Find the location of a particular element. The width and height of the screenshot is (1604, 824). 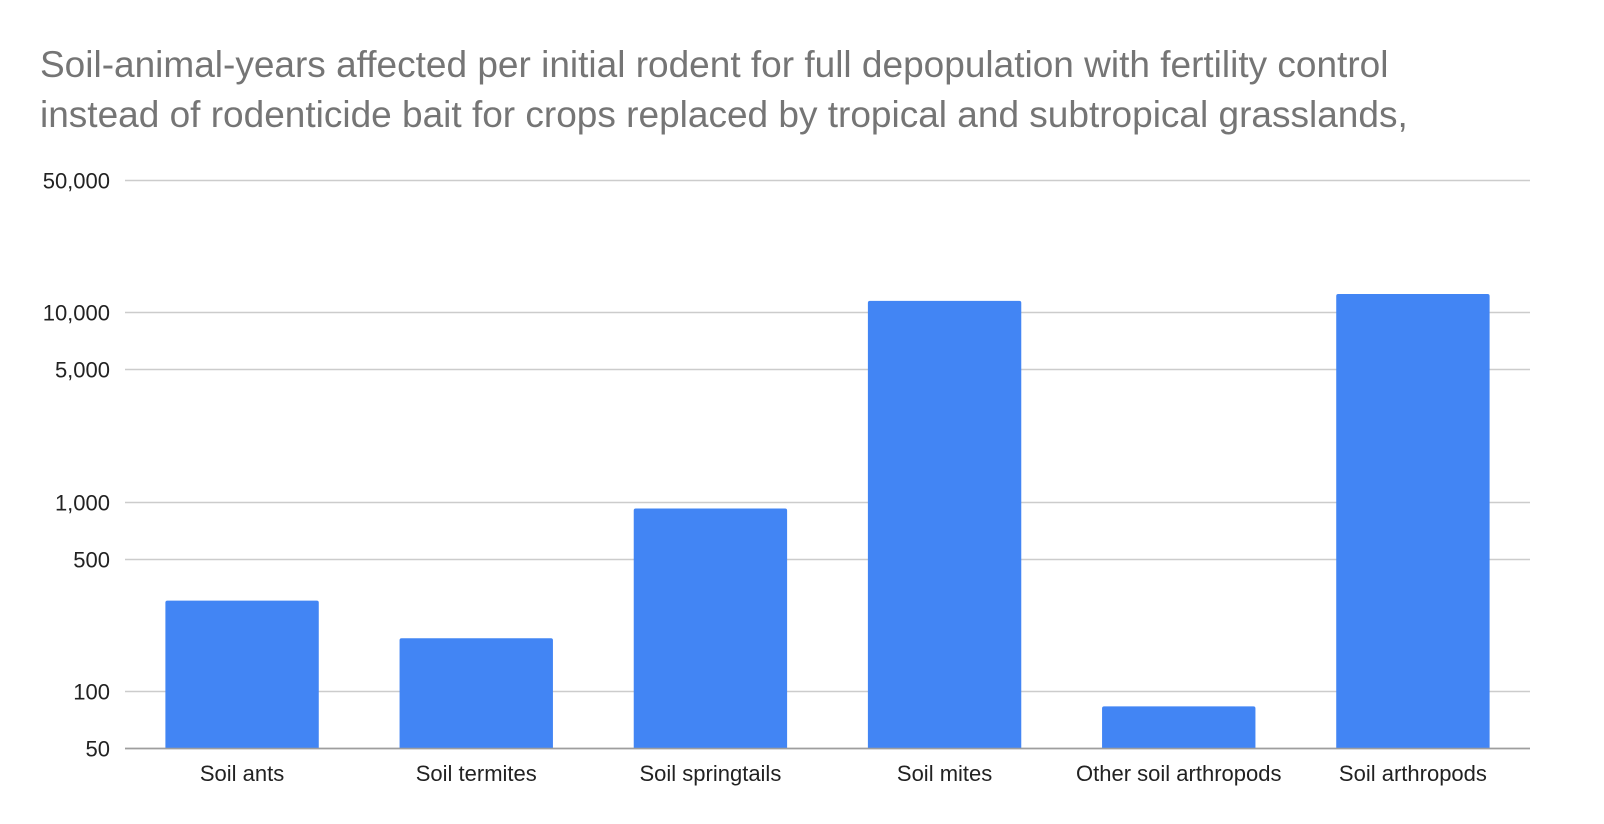

x-tick-label: Soil termites is located at coordinates (476, 773).